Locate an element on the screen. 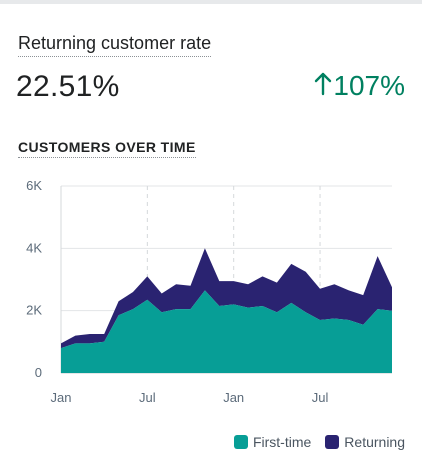  y-tick-label: 2K is located at coordinates (34, 310).